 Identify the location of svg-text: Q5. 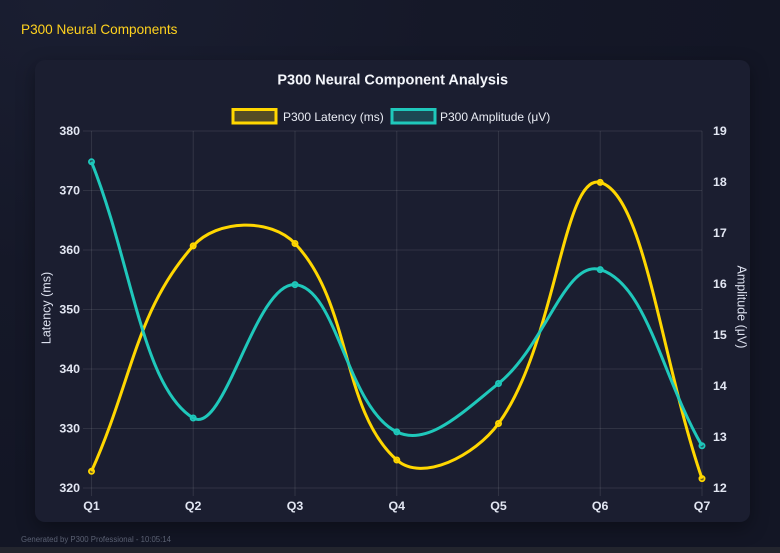
(498, 506).